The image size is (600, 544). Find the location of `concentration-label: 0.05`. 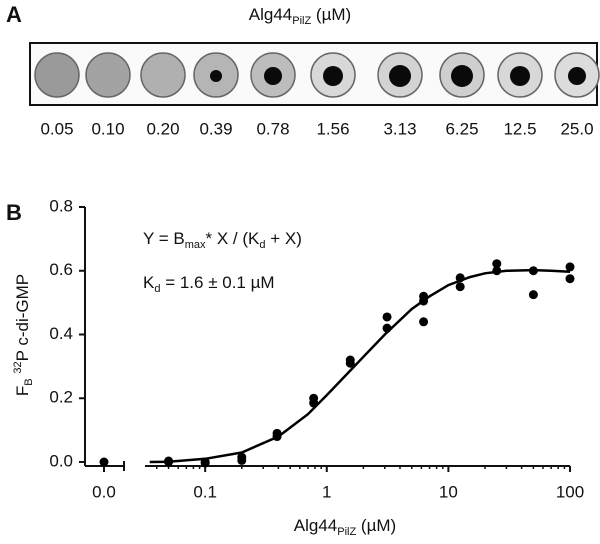

concentration-label: 0.05 is located at coordinates (56, 128).